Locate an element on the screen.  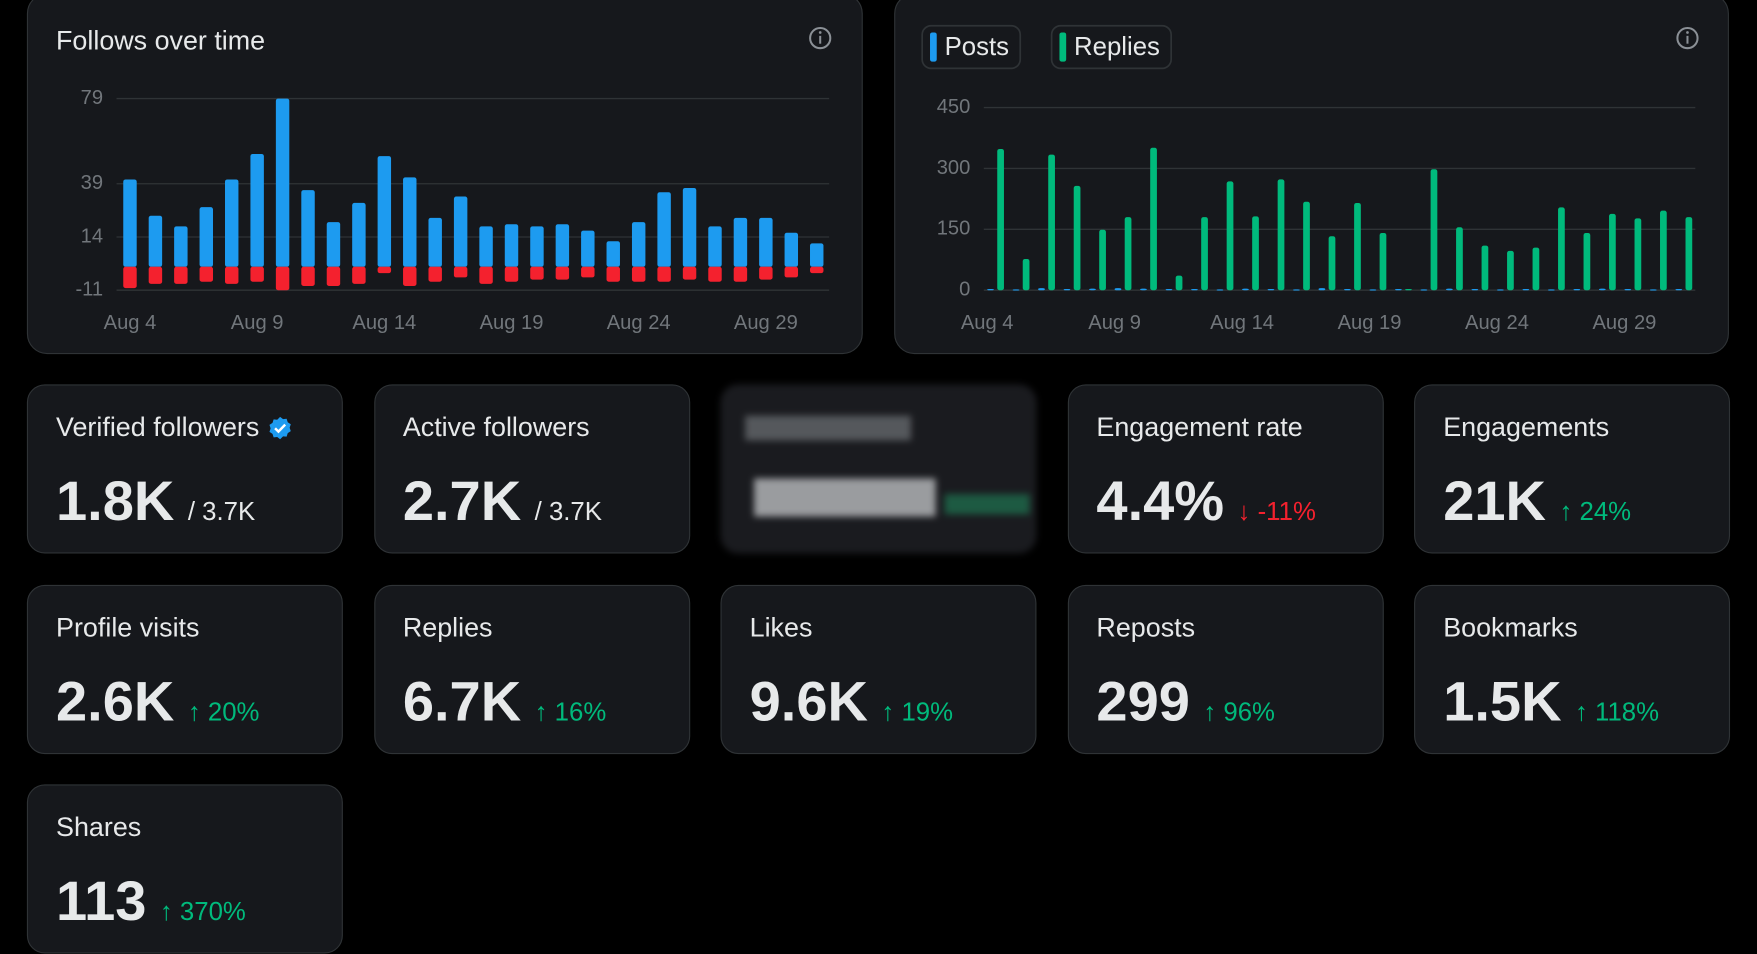
card-label-text: Likes is located at coordinates (781, 627).